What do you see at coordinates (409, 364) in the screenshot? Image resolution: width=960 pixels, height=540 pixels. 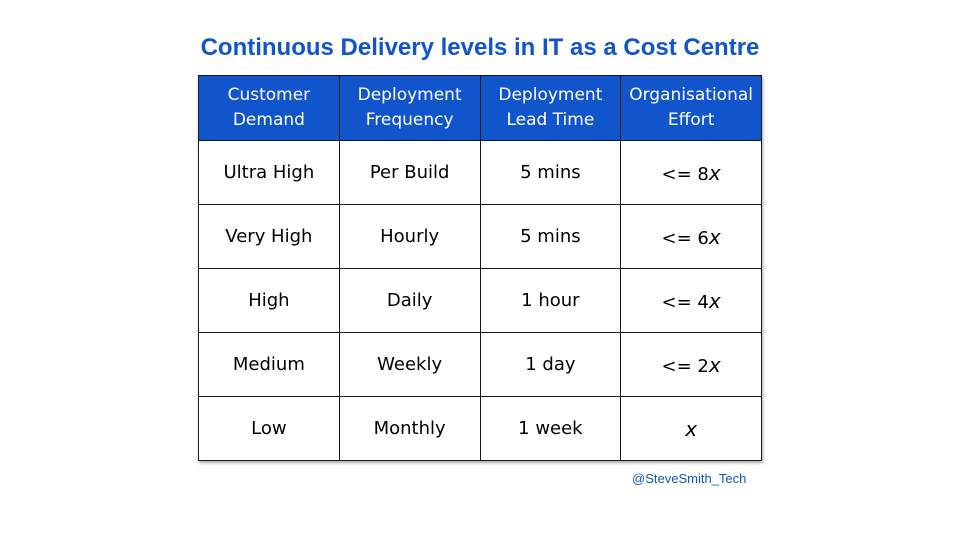 I see `cell-frequency: Weekly` at bounding box center [409, 364].